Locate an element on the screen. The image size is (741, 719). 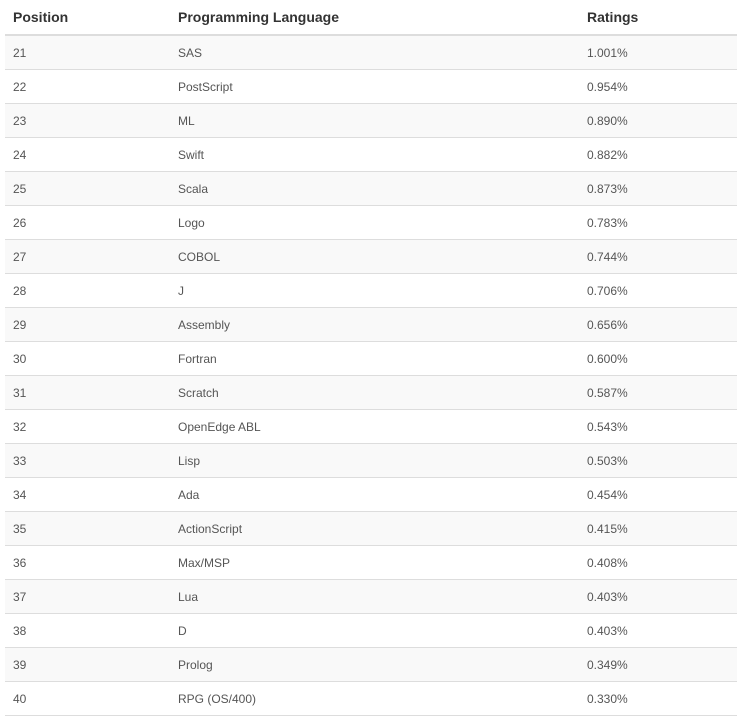
cell-position: 31 is located at coordinates (87, 392).